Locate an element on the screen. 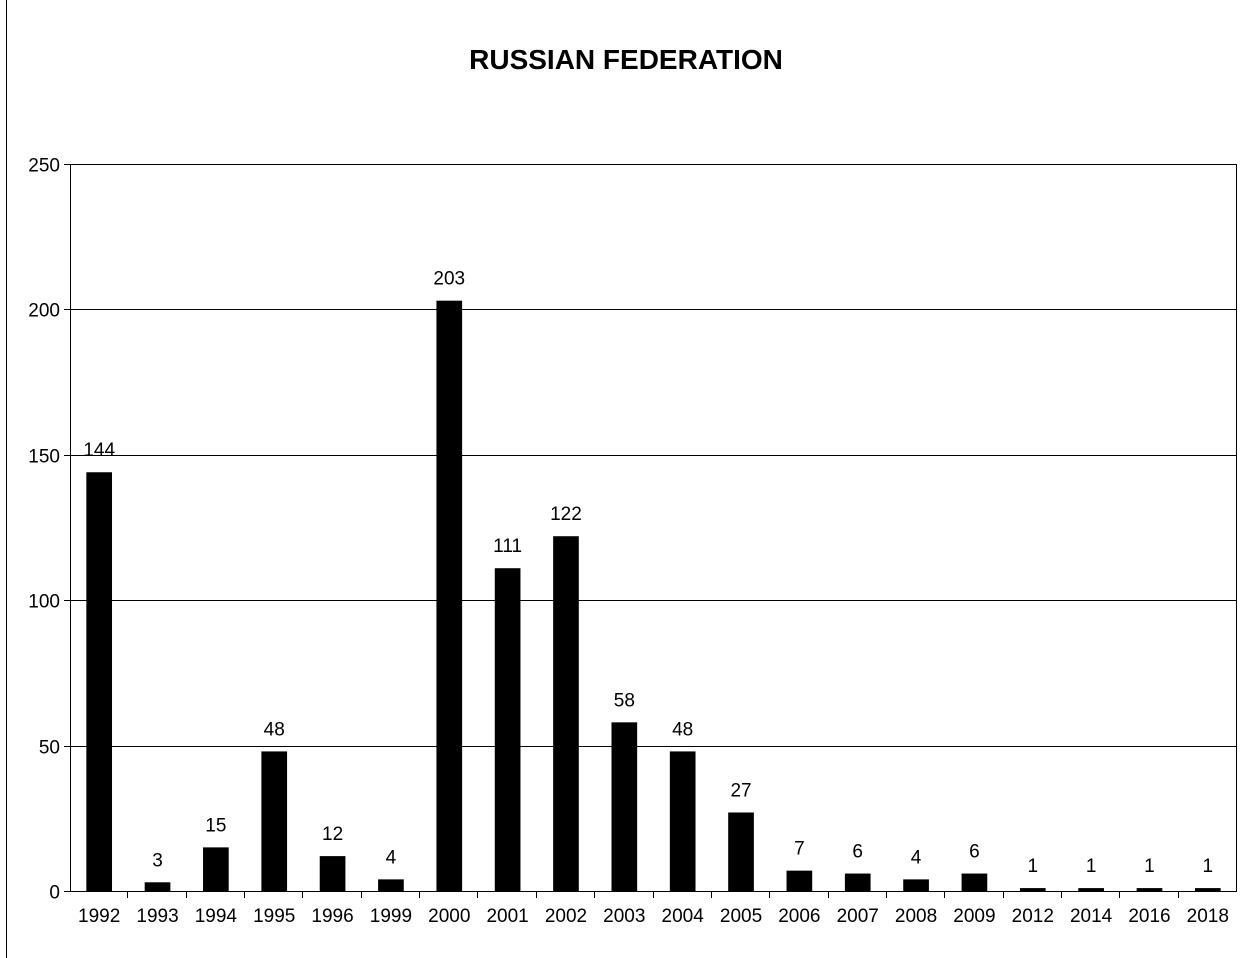 The height and width of the screenshot is (958, 1245). x-tick-label: 2002 is located at coordinates (566, 916).